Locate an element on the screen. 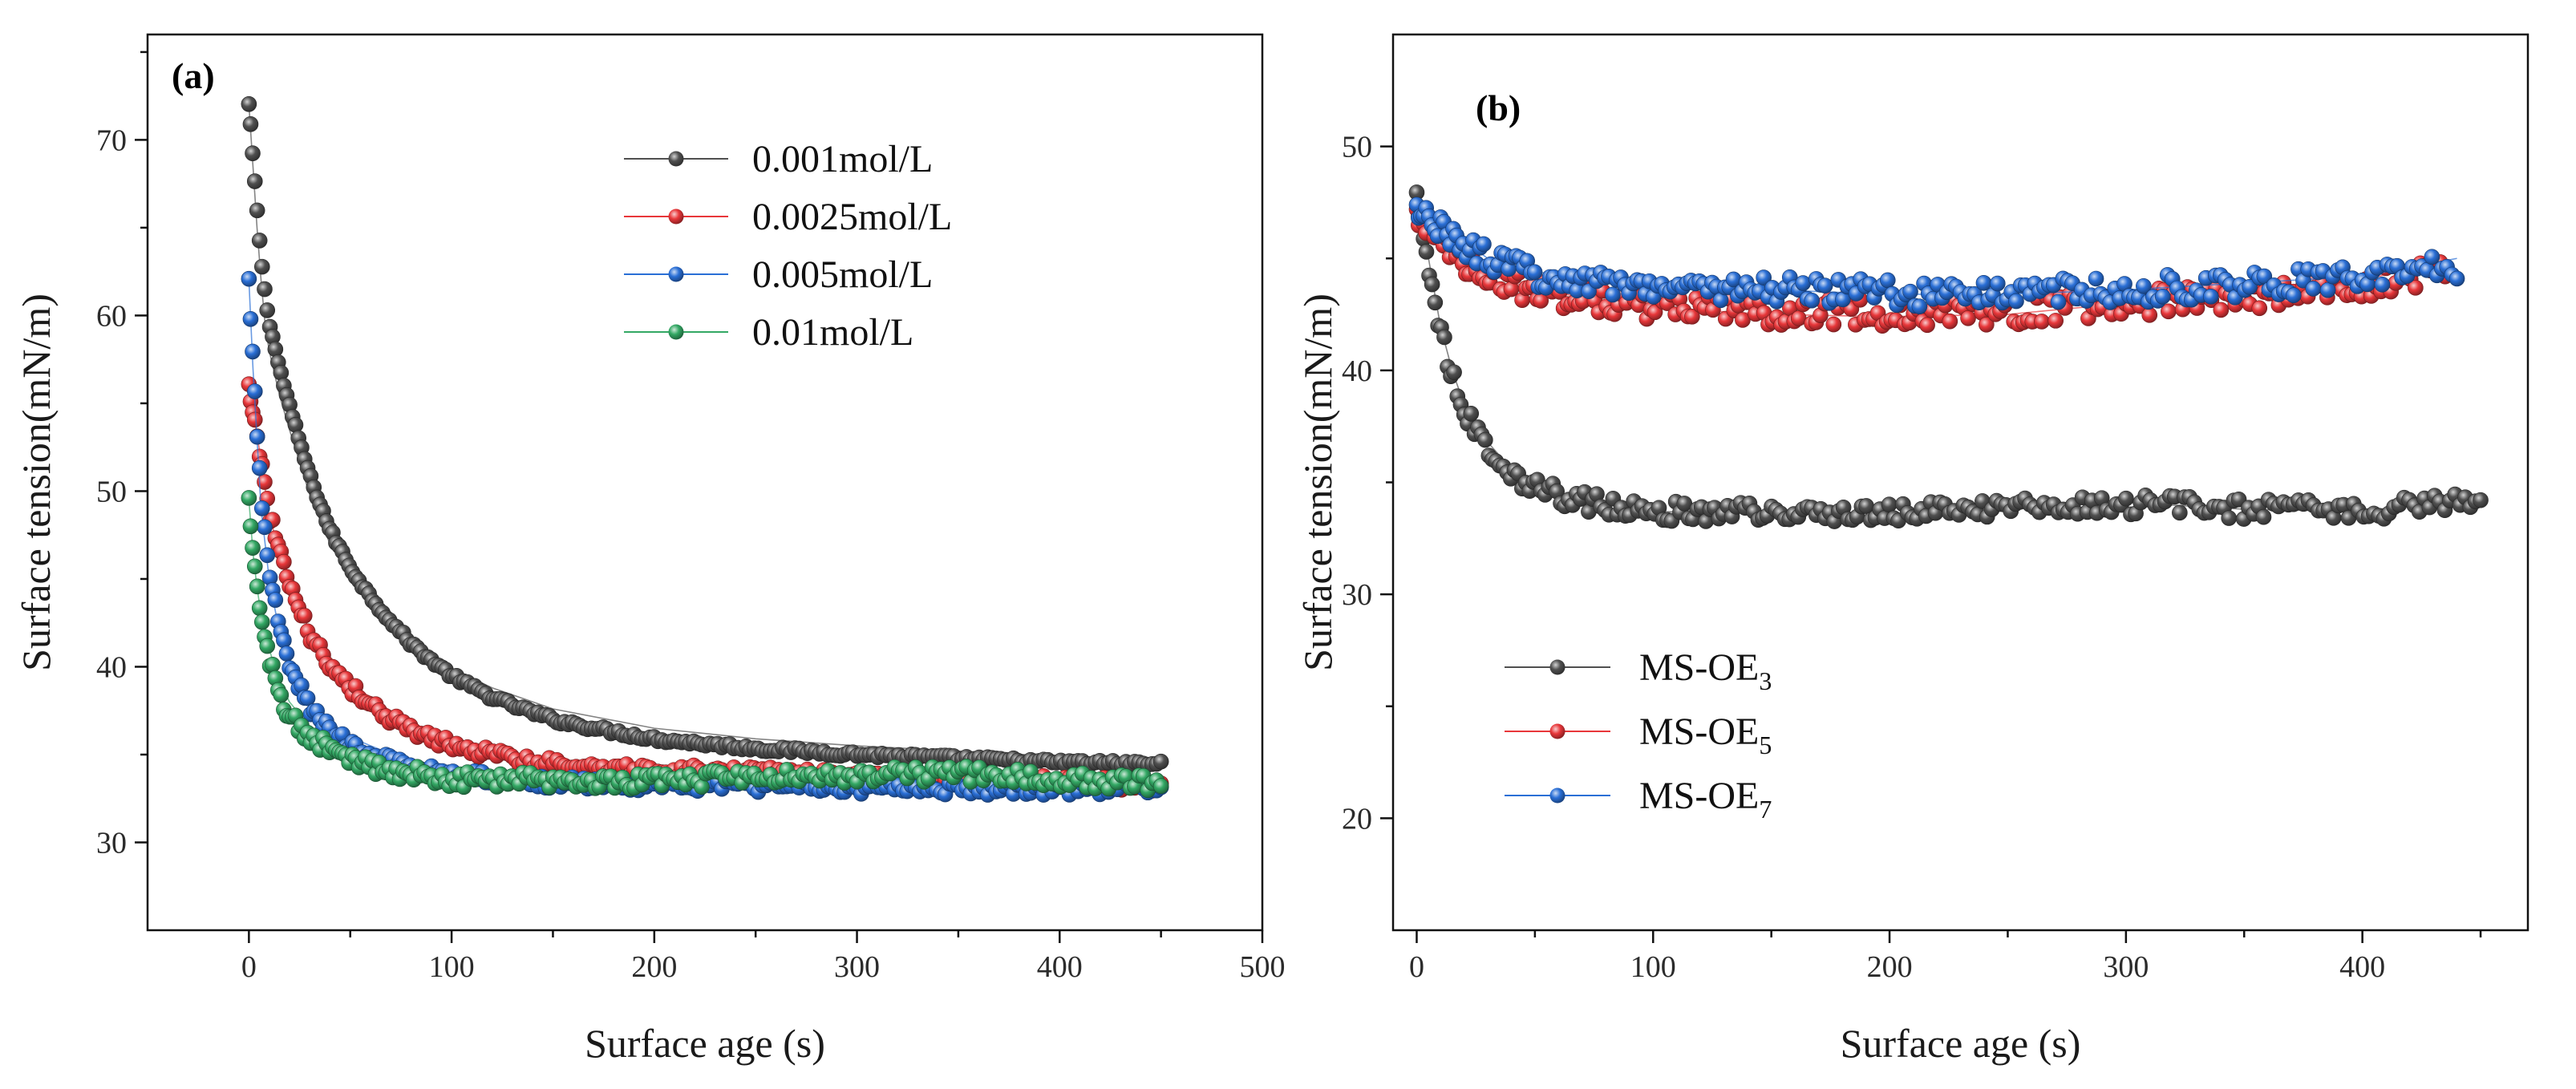 This screenshot has height=1089, width=2576. series-0-0025mol-l is located at coordinates (705, 587).